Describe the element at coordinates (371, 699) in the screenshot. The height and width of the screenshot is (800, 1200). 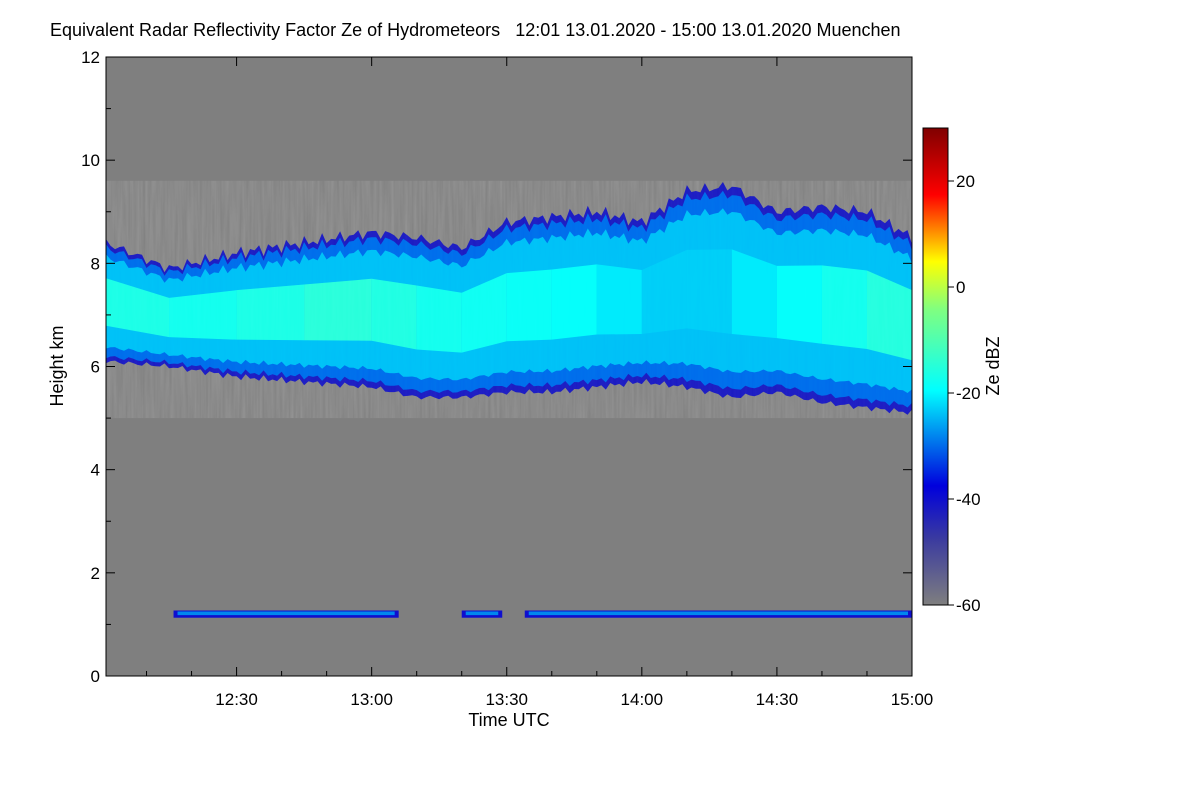
I see `x-tick-label: 13:00` at that location.